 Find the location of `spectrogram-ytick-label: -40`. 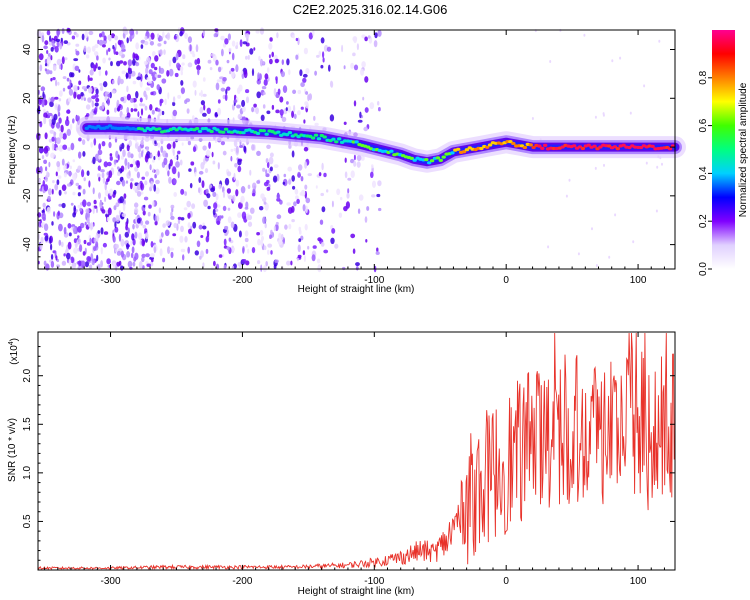

spectrogram-ytick-label: -40 is located at coordinates (27, 244).